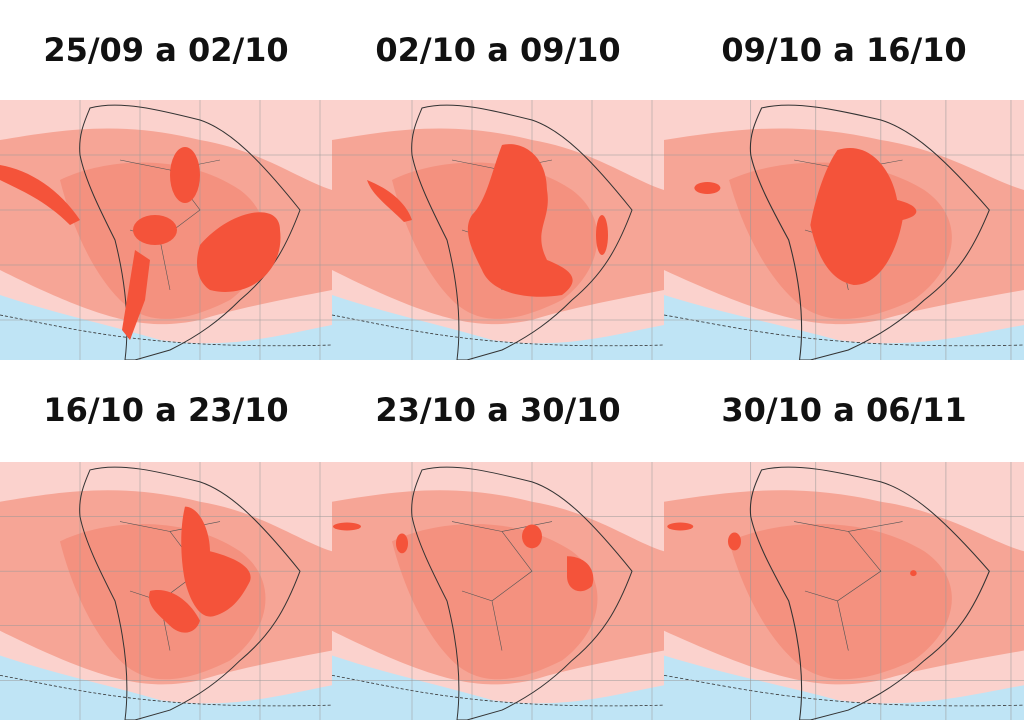 Image resolution: width=1024 pixels, height=720 pixels. Describe the element at coordinates (844, 410) in the screenshot. I see `panel-title: 30/10 a 06/11` at that location.